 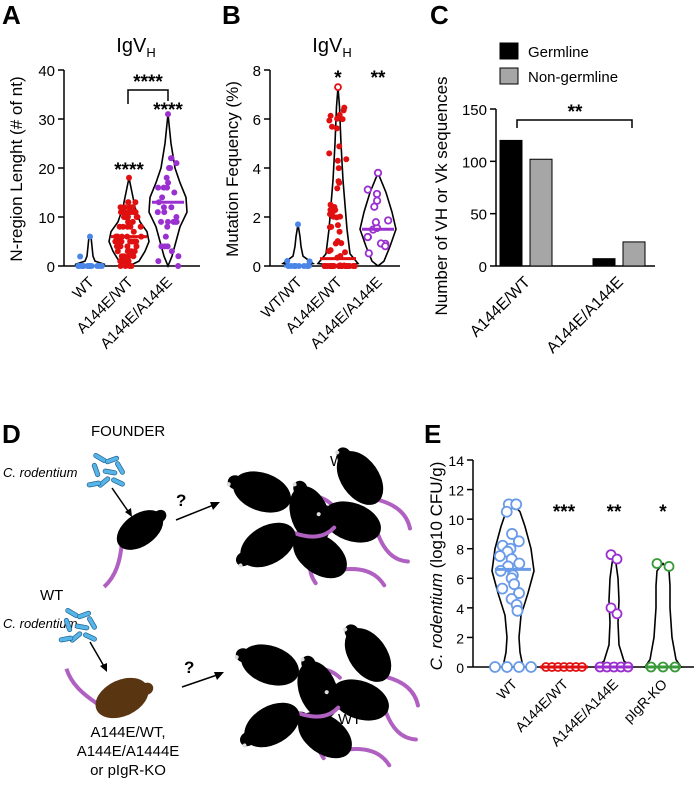 What do you see at coordinates (663, 615) in the screenshot?
I see `violin-outline-pigr-ko` at bounding box center [663, 615].